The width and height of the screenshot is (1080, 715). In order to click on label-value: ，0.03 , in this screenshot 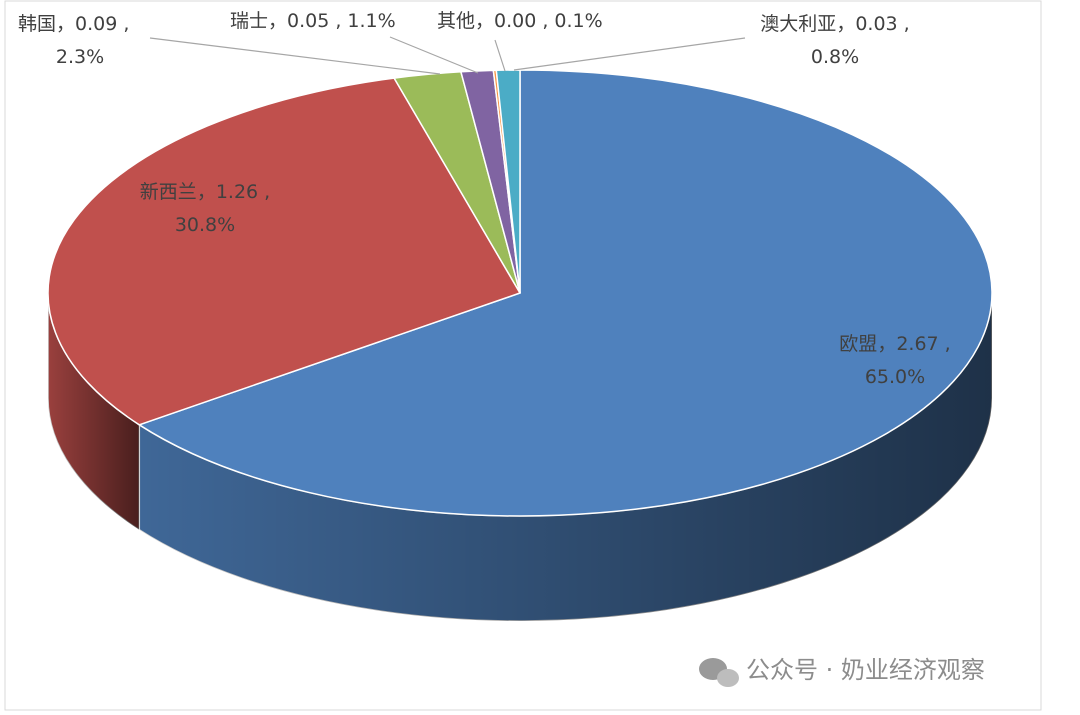, I will do `click(872, 24)`.